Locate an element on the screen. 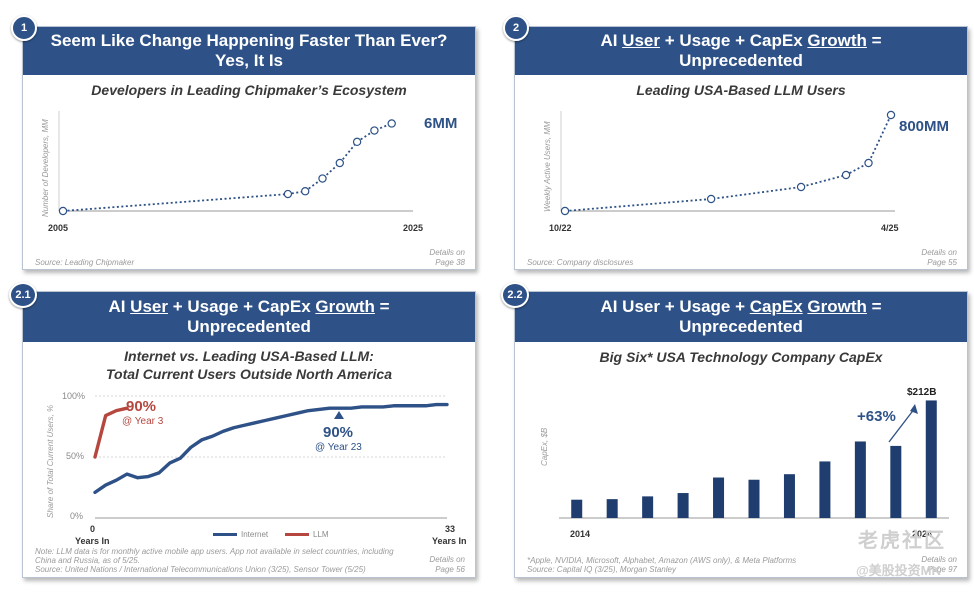 The width and height of the screenshot is (974, 592). internet-vs-llm-chart is located at coordinates (271, 457).